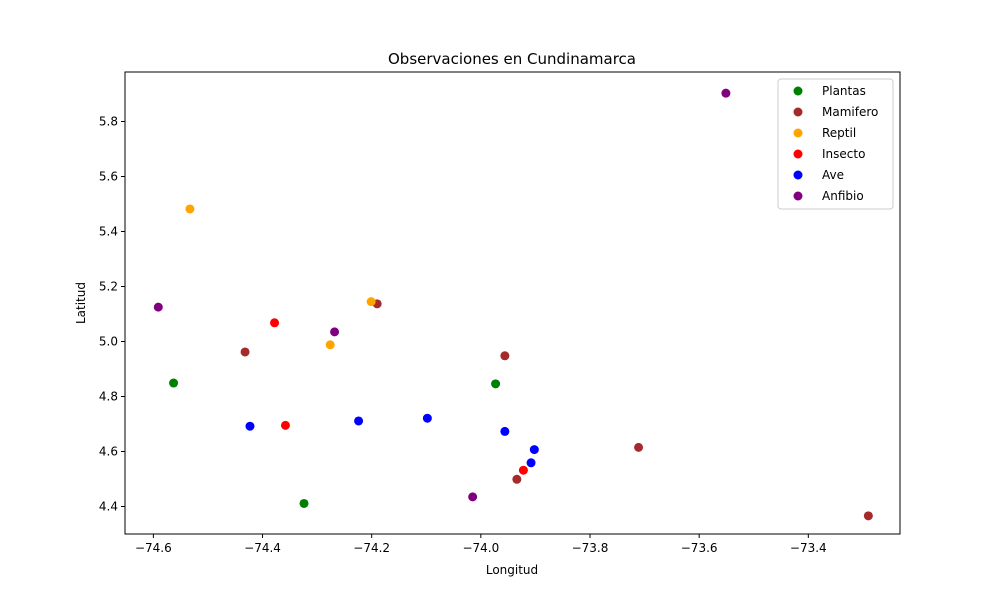  What do you see at coordinates (108, 452) in the screenshot?
I see `y-tick-label: 4.6` at bounding box center [108, 452].